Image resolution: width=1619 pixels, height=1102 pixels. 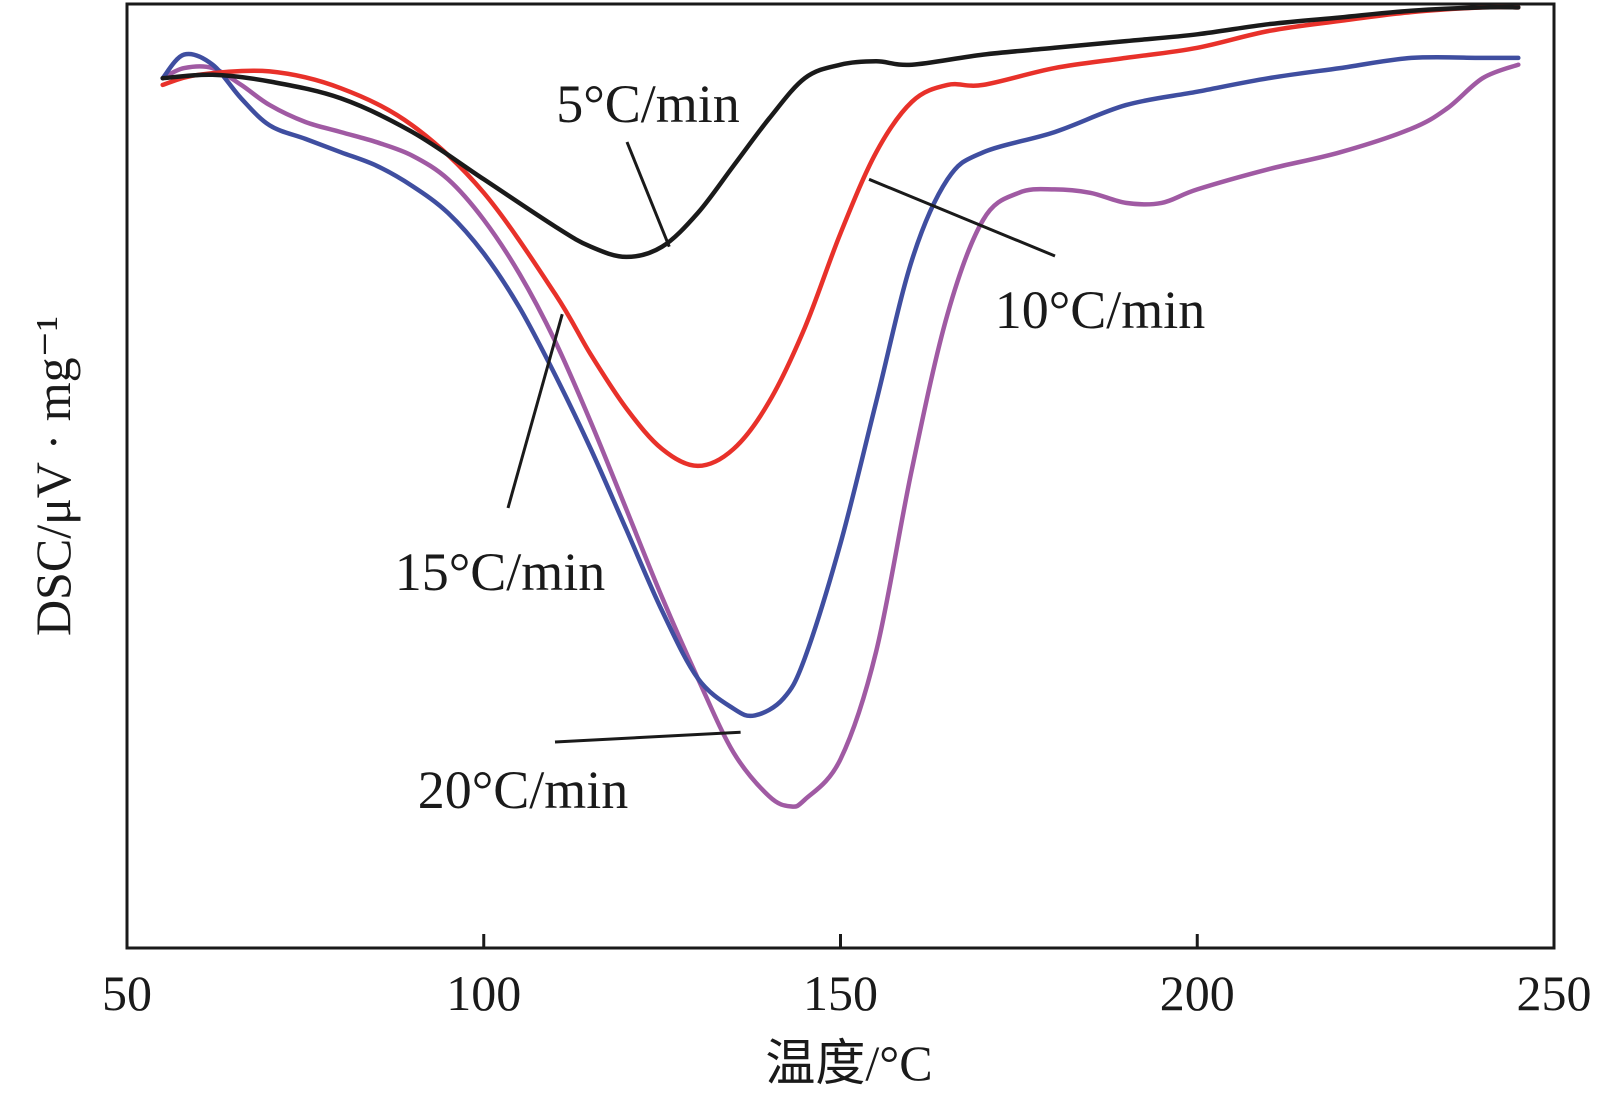 What do you see at coordinates (962, 217) in the screenshot?
I see `leader-line-10c-per-min` at bounding box center [962, 217].